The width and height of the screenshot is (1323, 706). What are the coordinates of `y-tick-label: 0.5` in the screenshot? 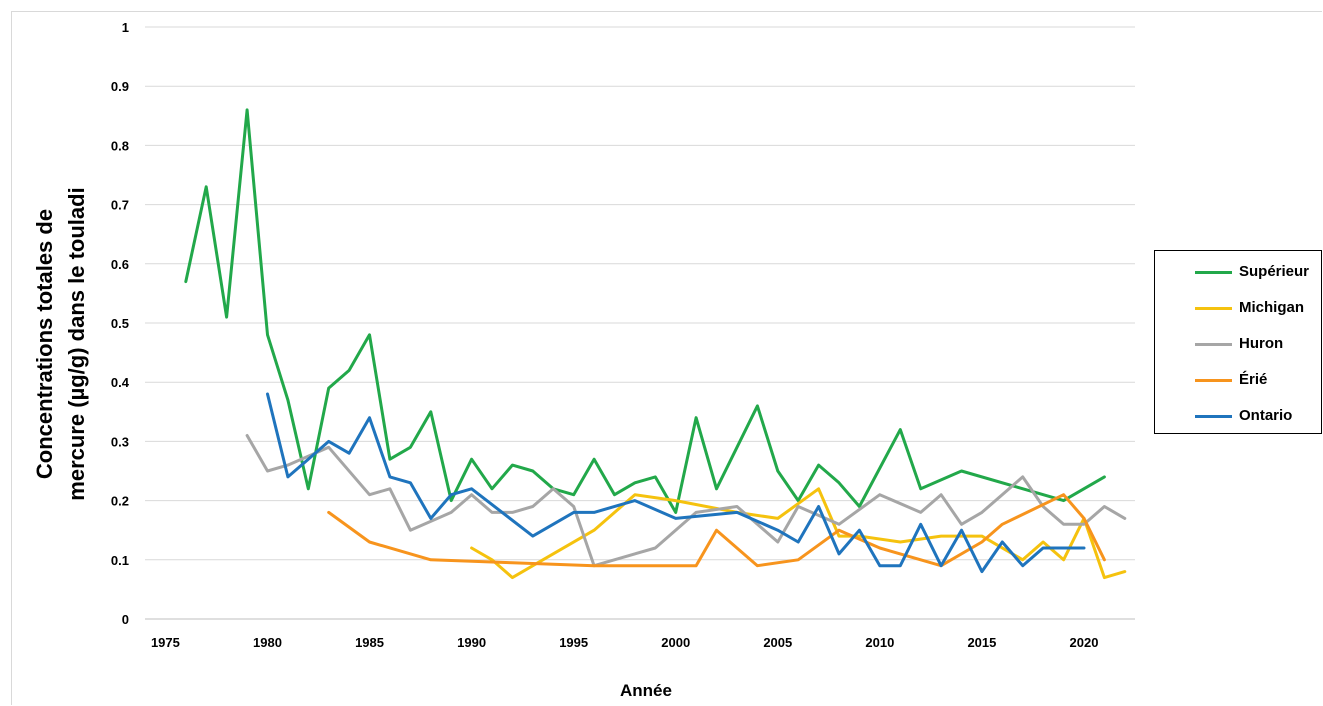 It's located at (120, 323).